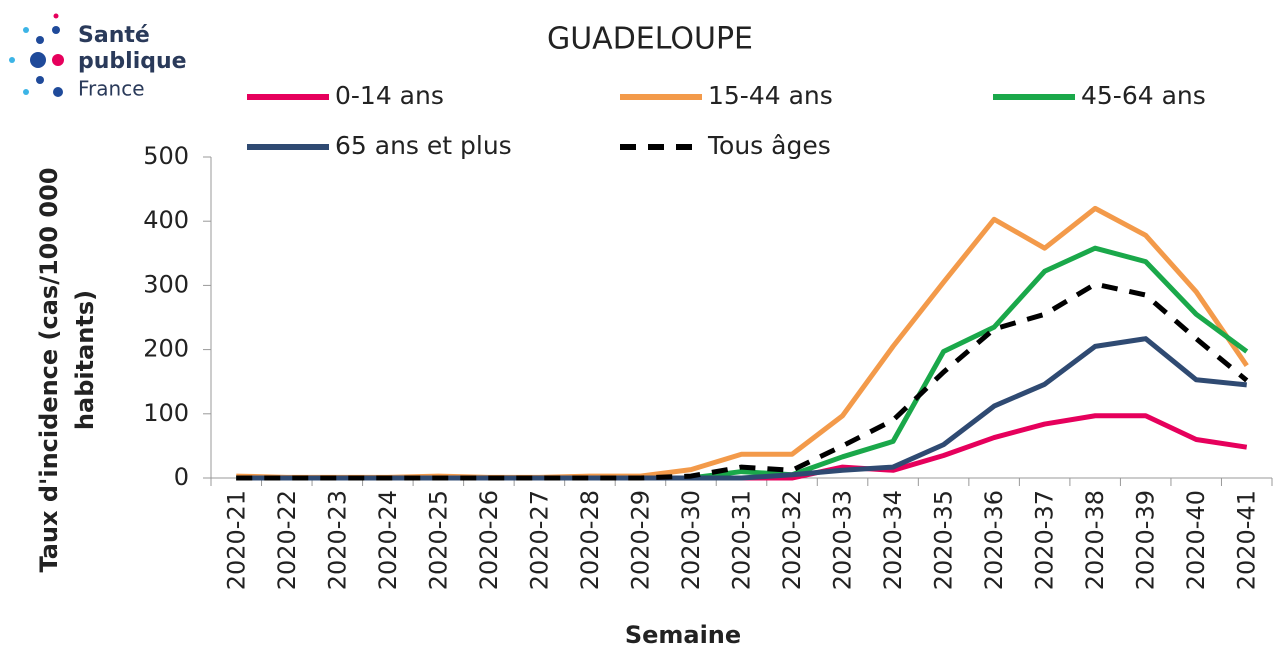 This screenshot has height=648, width=1276. I want to click on x-tick-label: 2020-38, so click(1095, 540).